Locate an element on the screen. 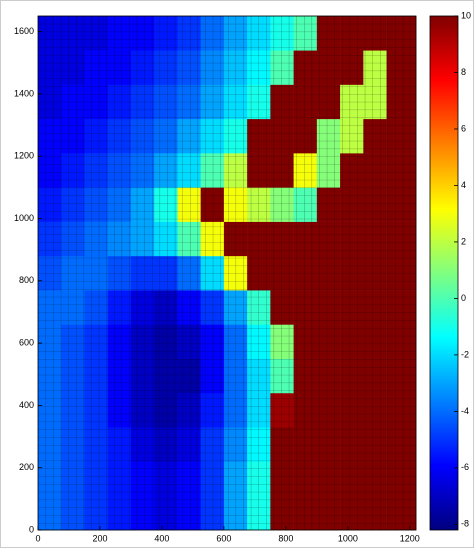  colorbar-tick-label: -4 is located at coordinates (465, 411).